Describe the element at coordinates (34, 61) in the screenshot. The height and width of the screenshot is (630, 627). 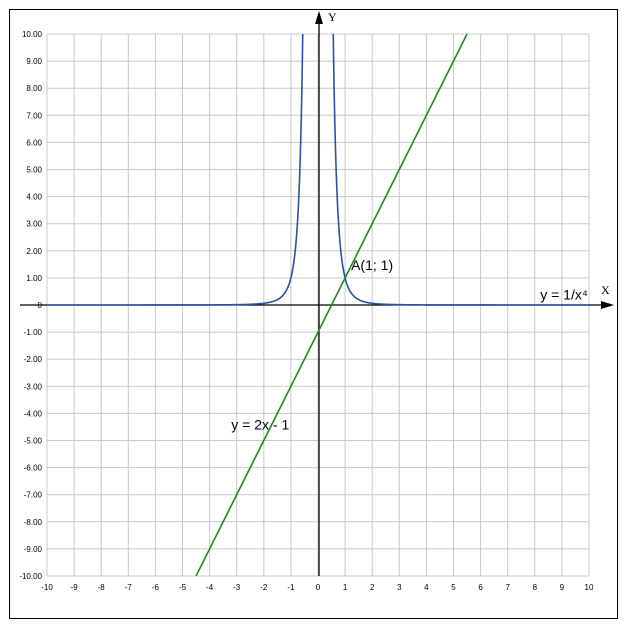
I see `y-tick-label: 9.00` at that location.